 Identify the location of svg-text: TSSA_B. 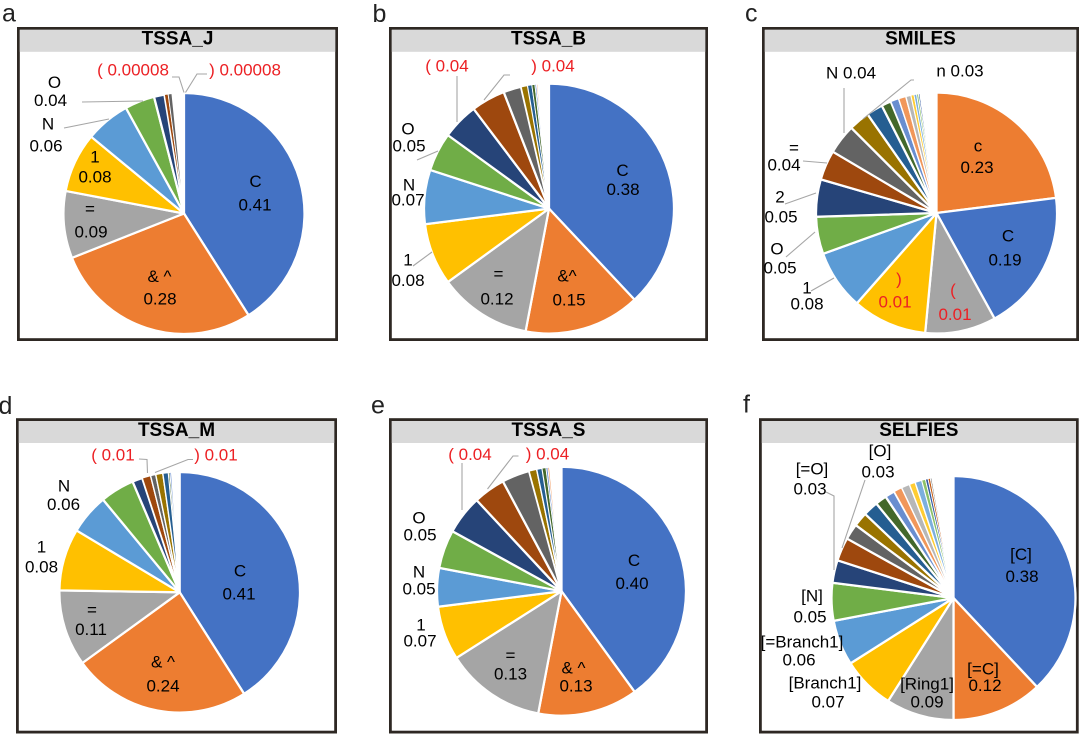
(548, 39).